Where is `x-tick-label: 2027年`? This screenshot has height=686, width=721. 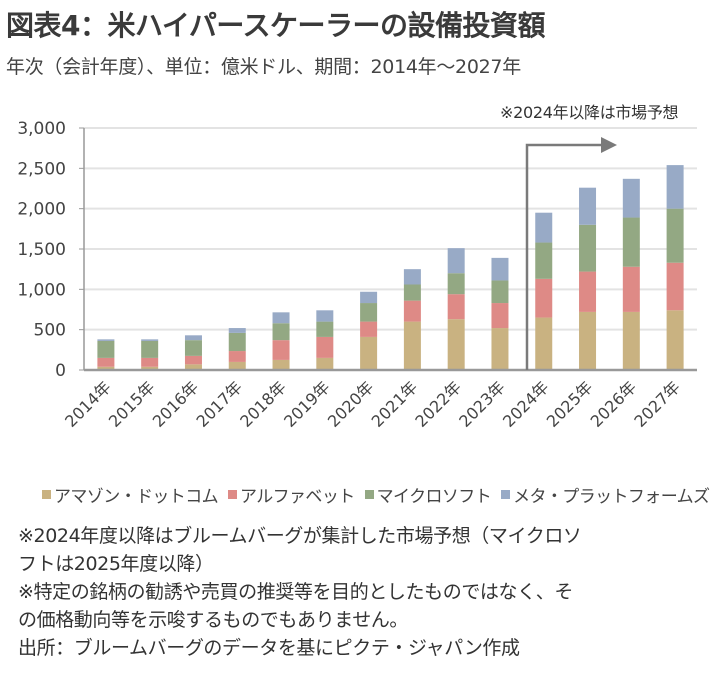 x-tick-label: 2027年 is located at coordinates (657, 404).